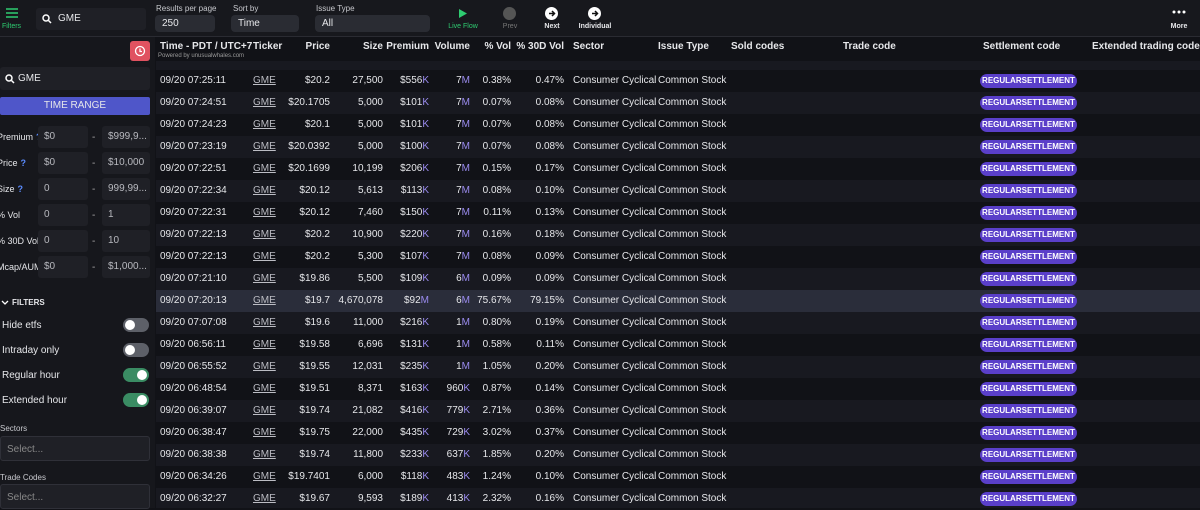 The width and height of the screenshot is (1200, 510). Describe the element at coordinates (683, 46) in the screenshot. I see `column-header: Issue Type` at that location.